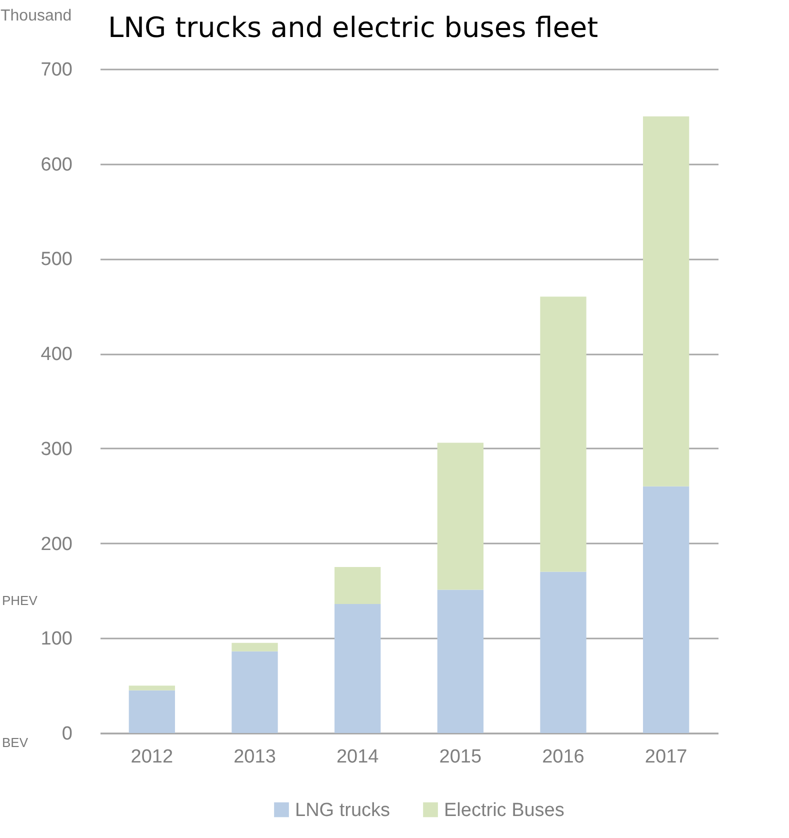 This screenshot has width=789, height=838. What do you see at coordinates (56, 165) in the screenshot?
I see `y-tick-label: 600` at bounding box center [56, 165].